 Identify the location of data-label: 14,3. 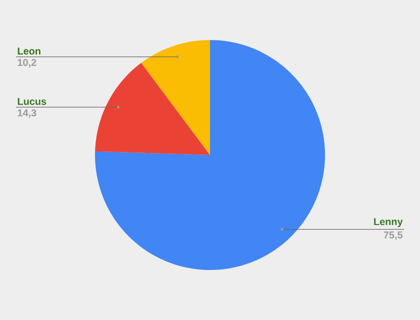
(27, 113).